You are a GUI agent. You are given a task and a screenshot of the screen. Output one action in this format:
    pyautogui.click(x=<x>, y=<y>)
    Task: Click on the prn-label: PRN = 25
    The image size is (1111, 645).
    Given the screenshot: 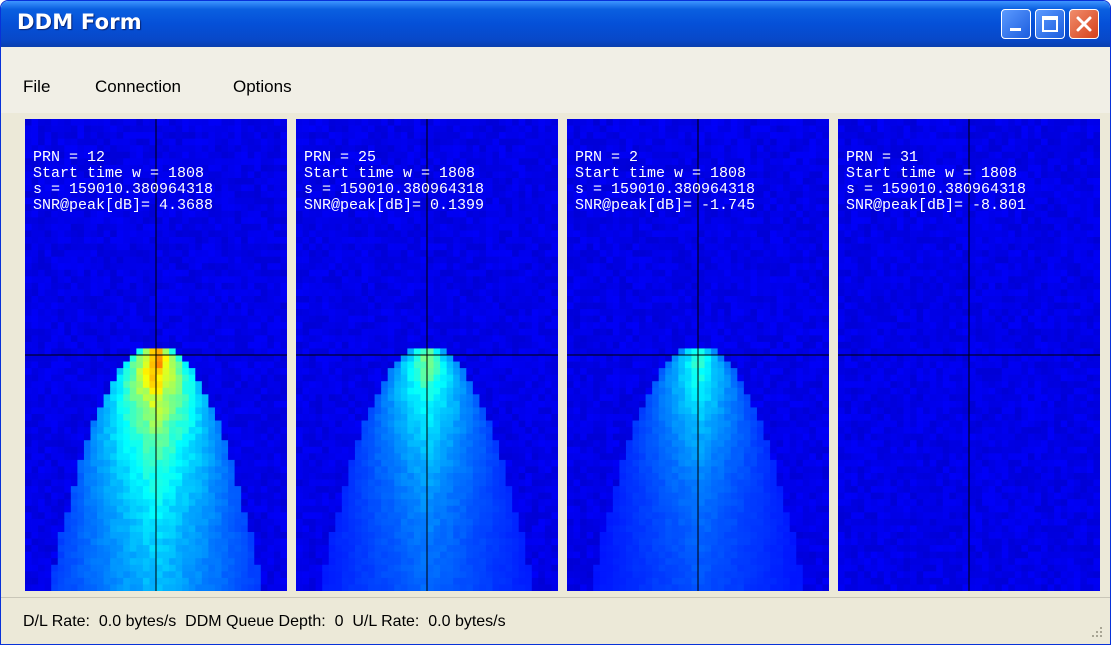 What is the action you would take?
    pyautogui.click(x=340, y=157)
    